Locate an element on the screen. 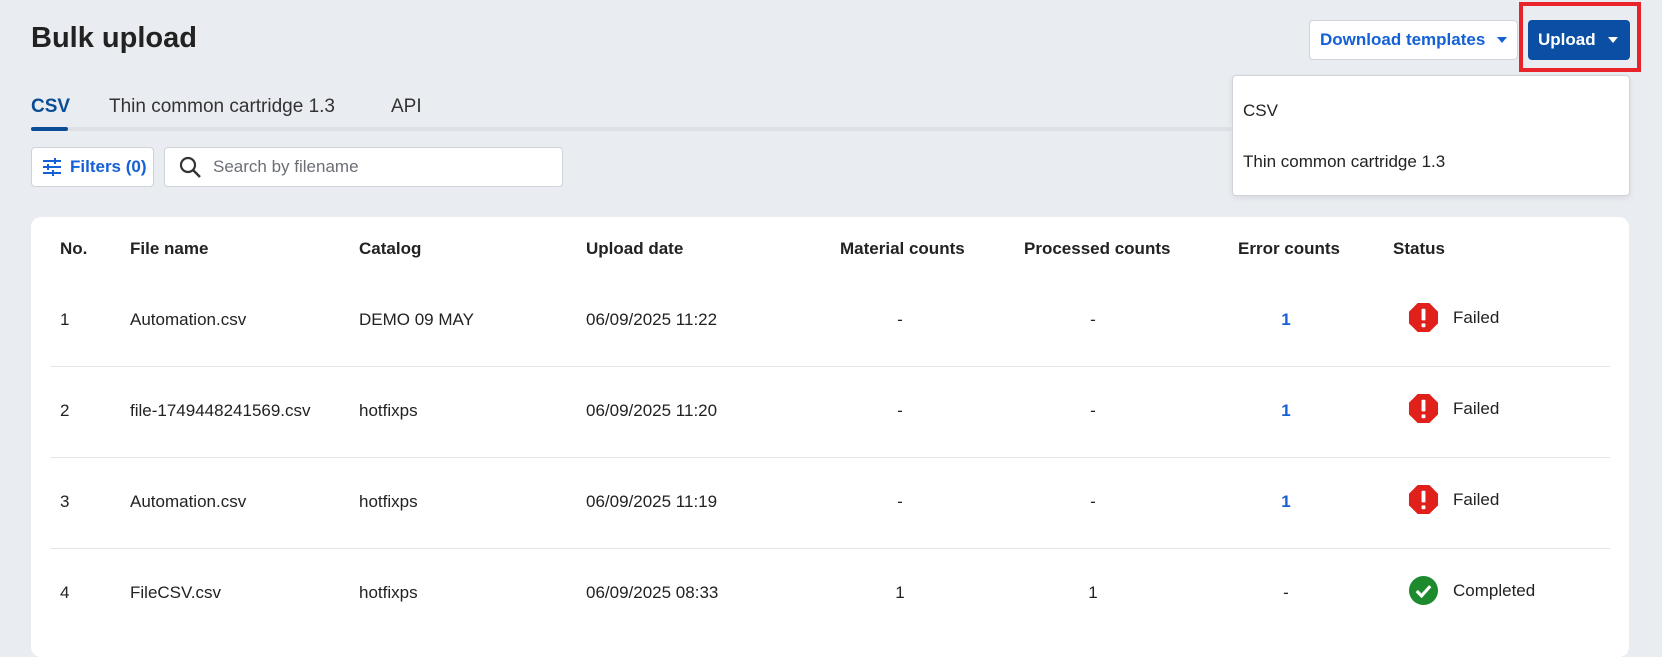 The image size is (1662, 657). status-badge: Completed is located at coordinates (1471, 590).